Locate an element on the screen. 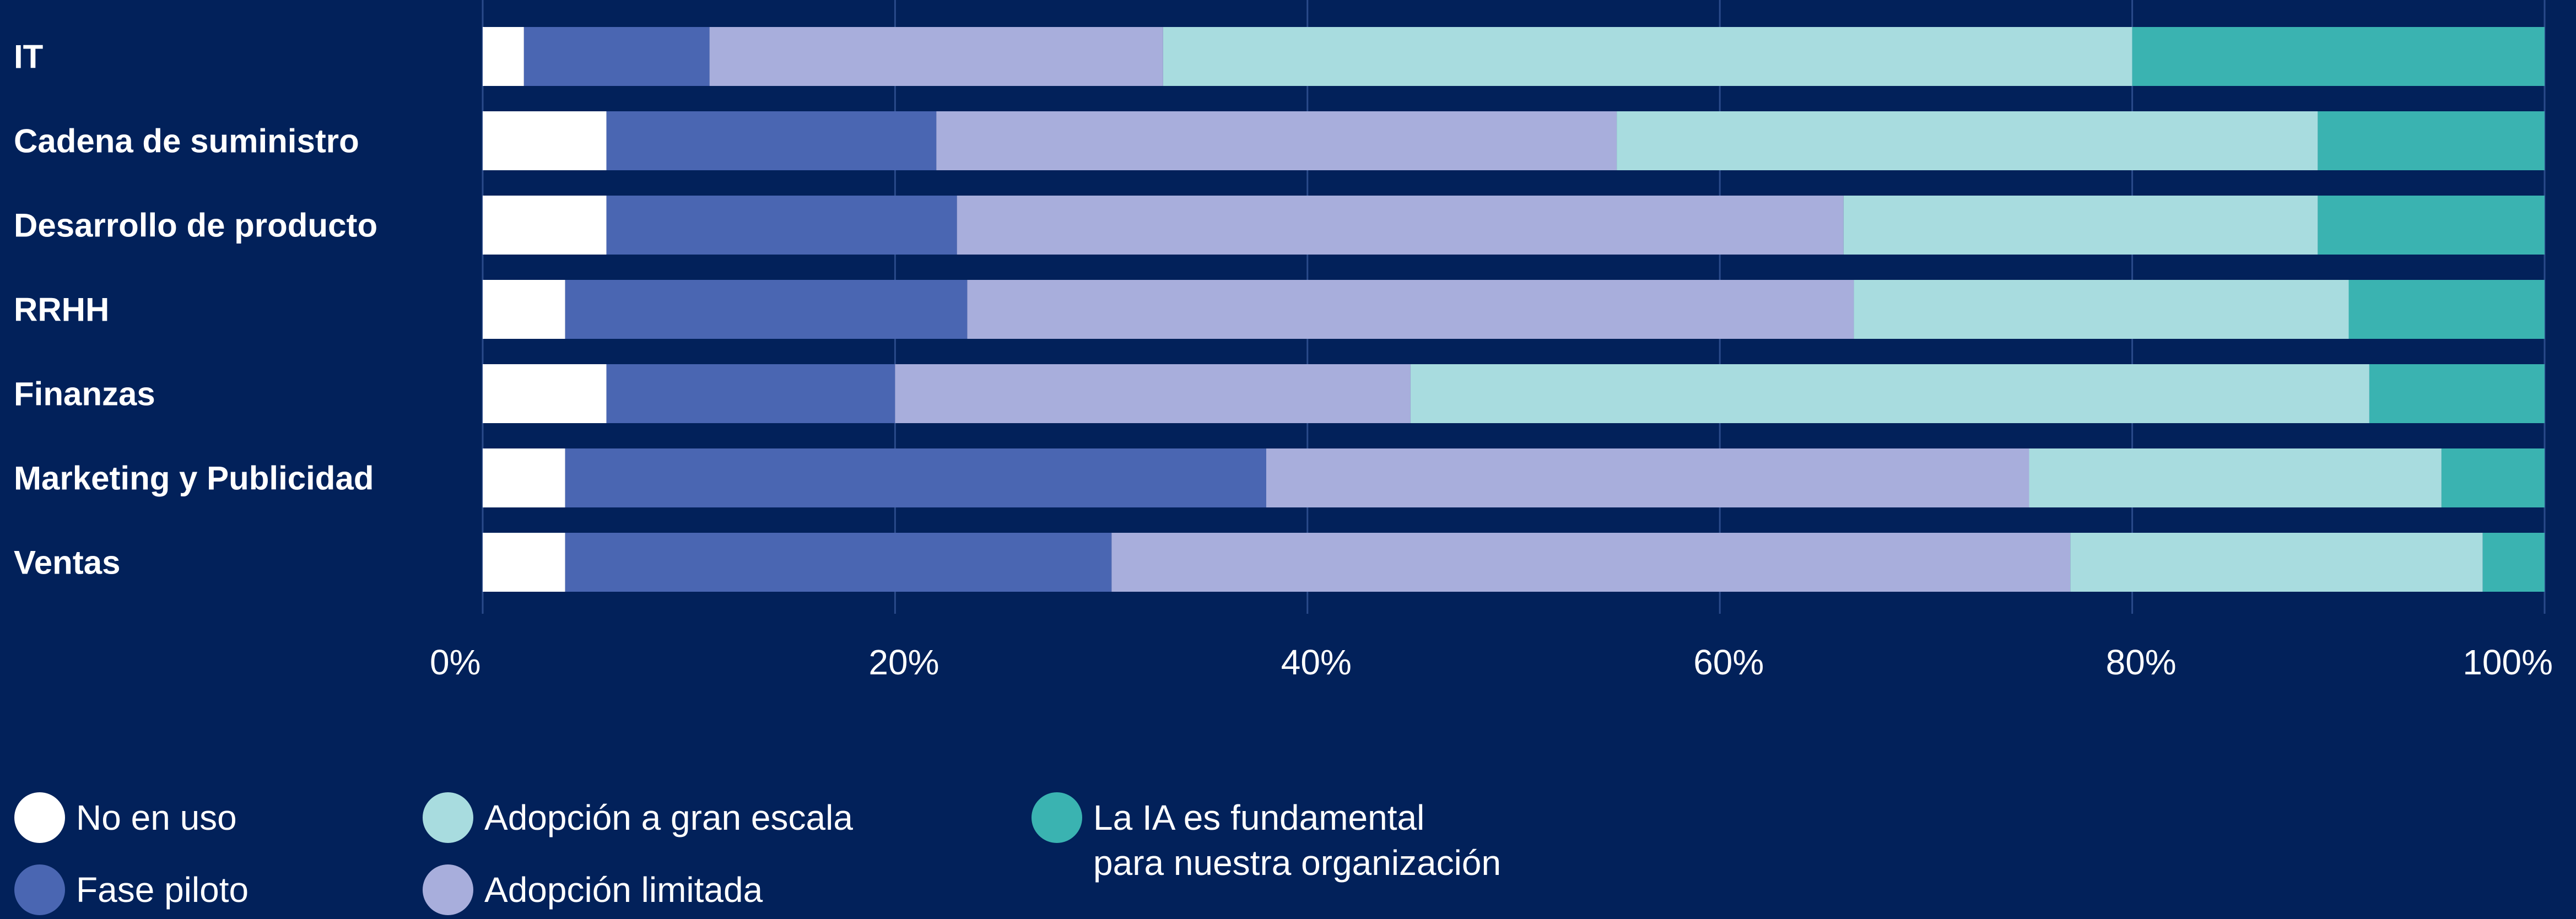 This screenshot has height=919, width=2576. bar-segment-ventas-adopcion-limitada is located at coordinates (1591, 562).